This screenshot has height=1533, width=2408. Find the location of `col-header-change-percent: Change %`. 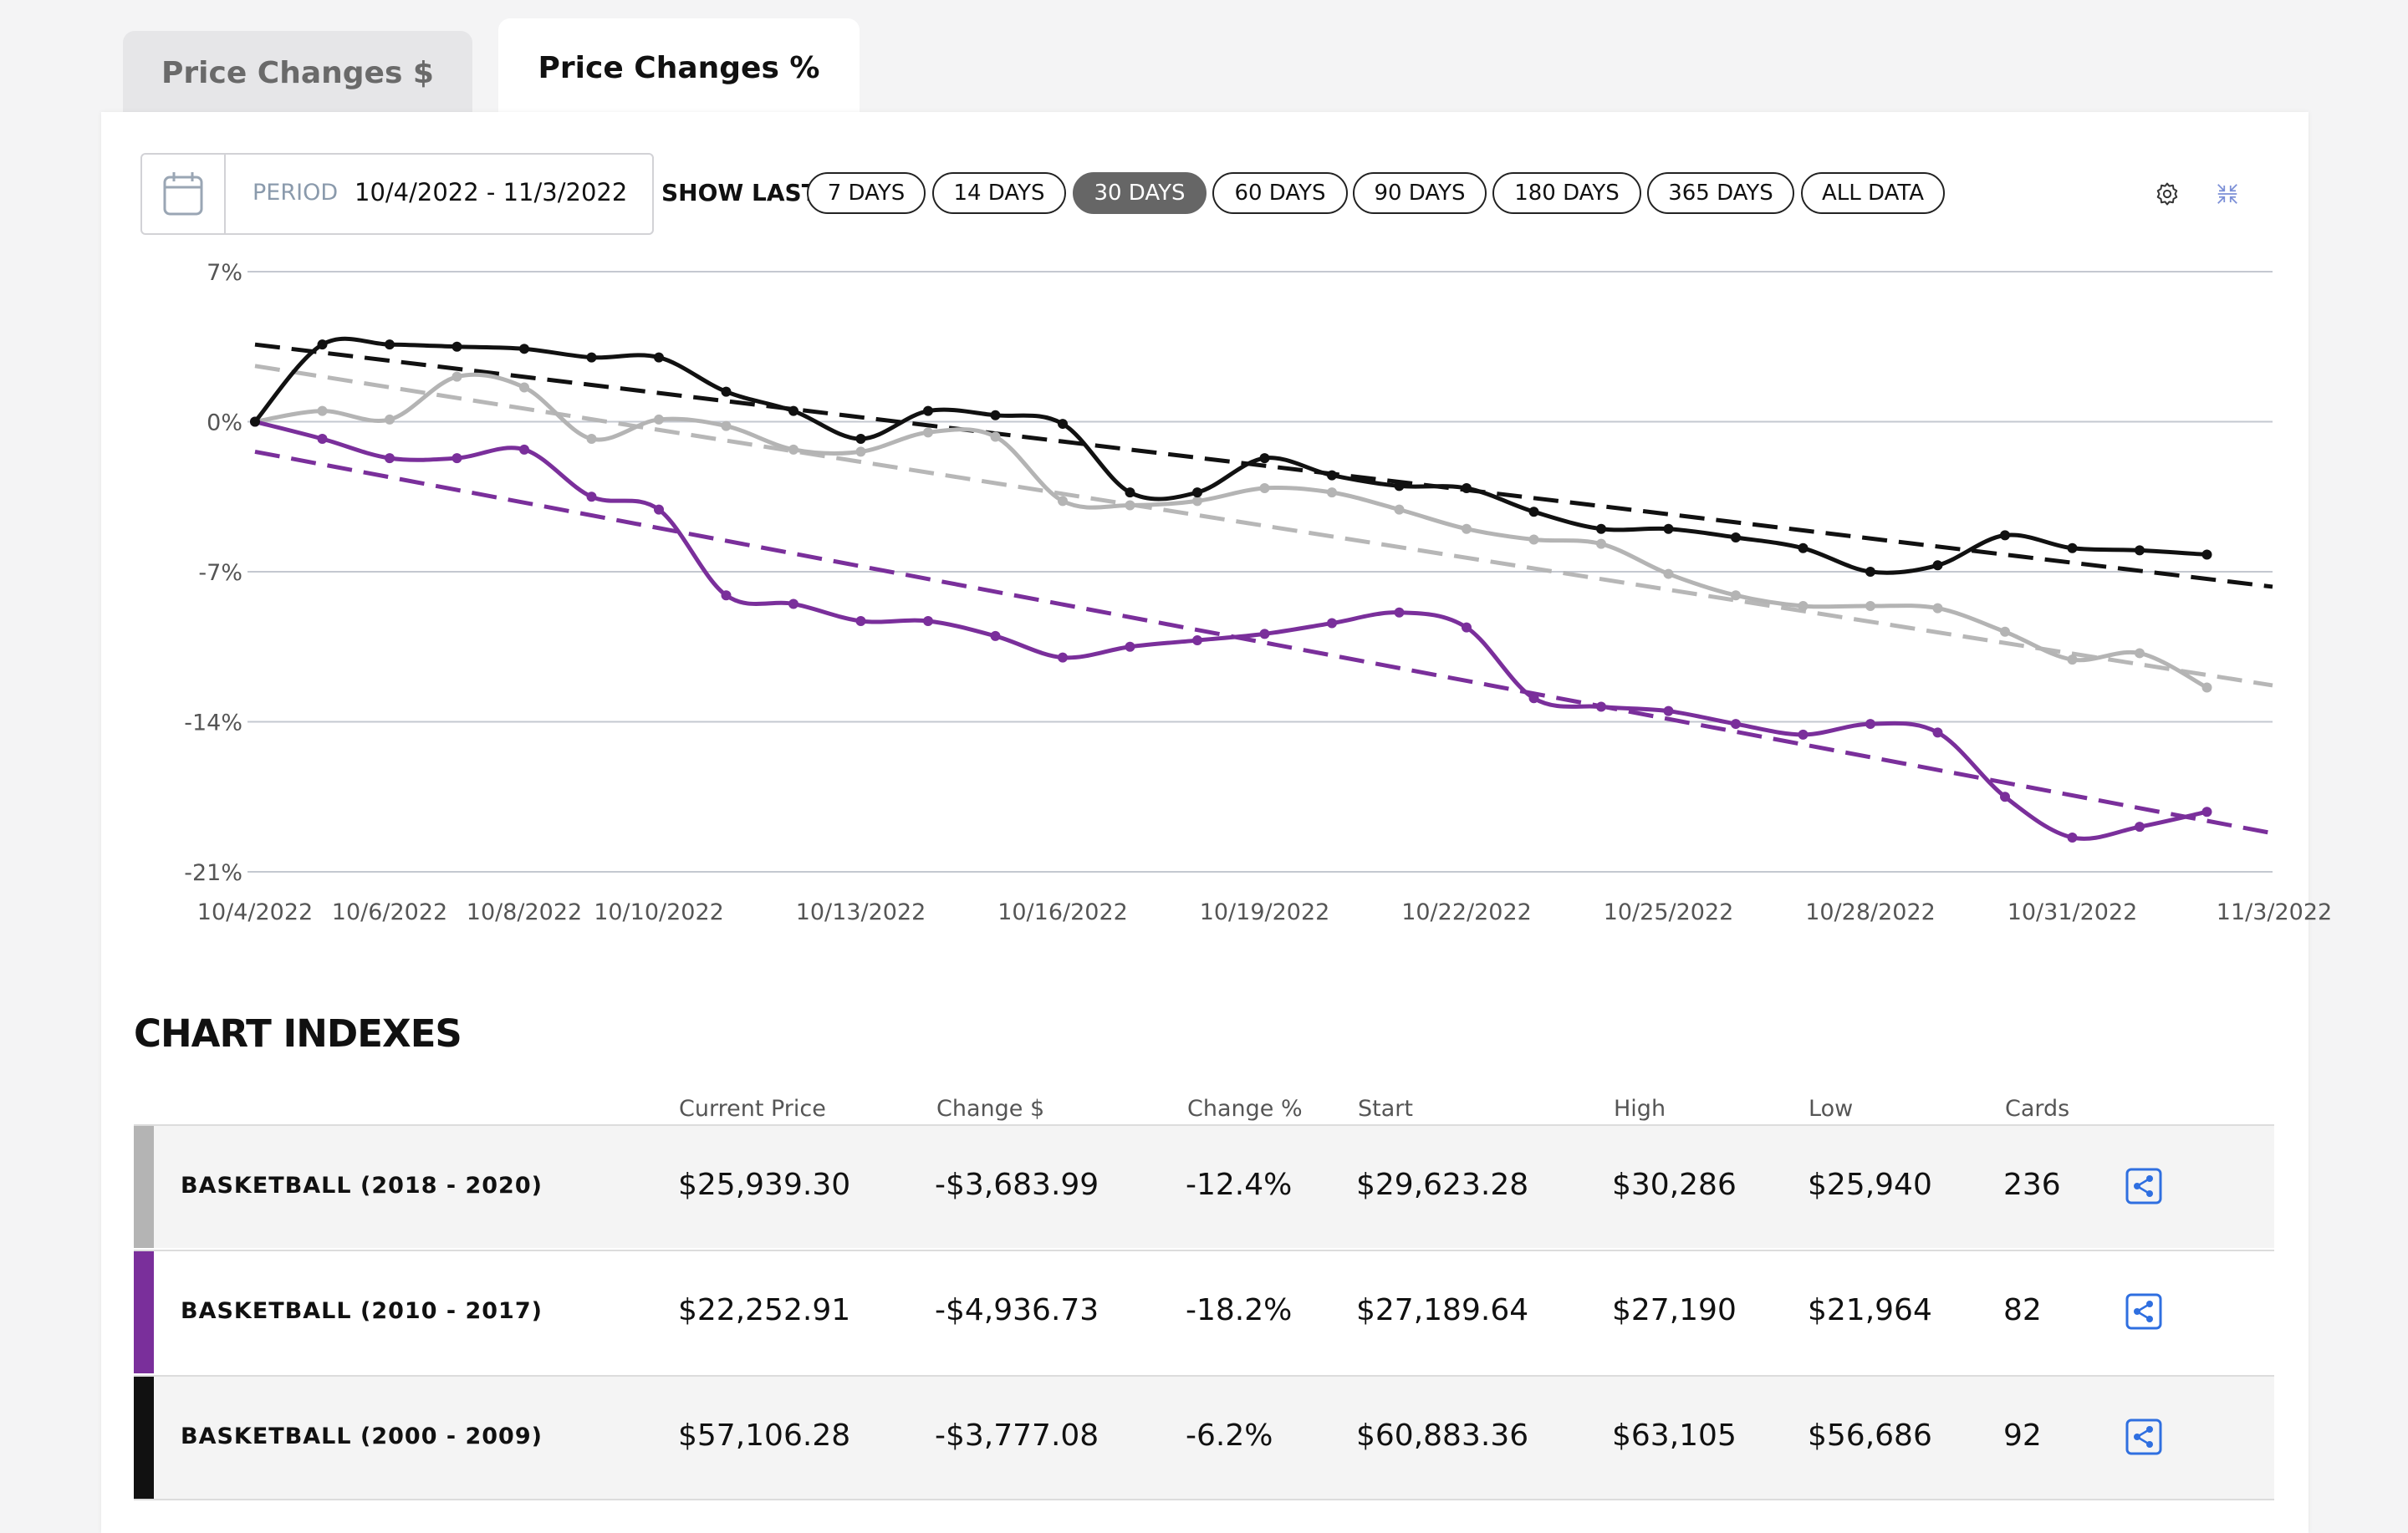

col-header-change-percent: Change % is located at coordinates (1245, 1109).